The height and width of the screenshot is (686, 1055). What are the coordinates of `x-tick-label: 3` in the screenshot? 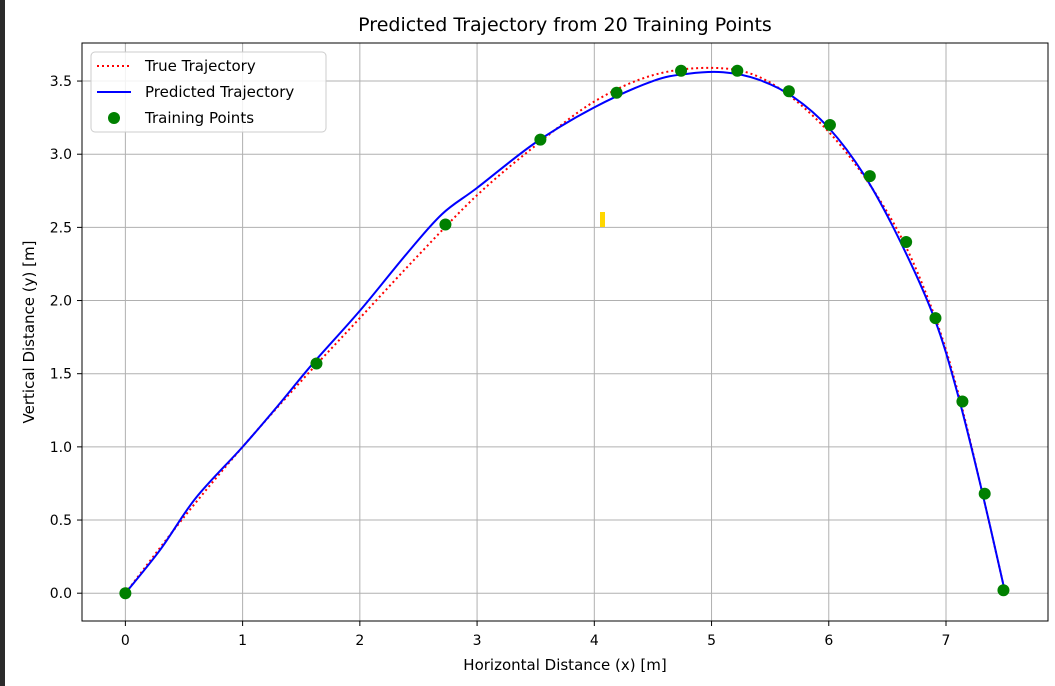 It's located at (477, 641).